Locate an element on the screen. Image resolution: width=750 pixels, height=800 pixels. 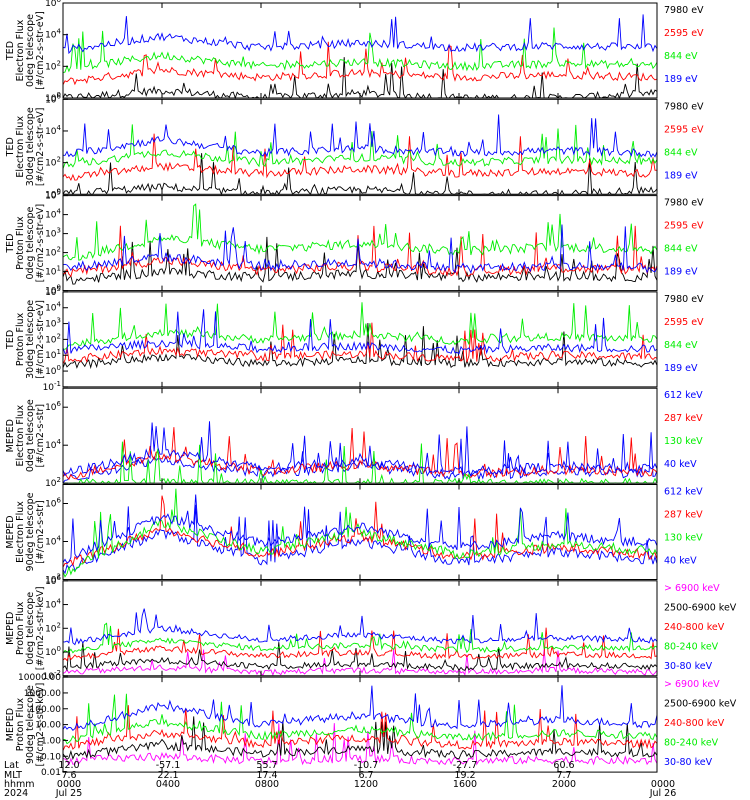
legend-entry: 287 keV is located at coordinates (683, 515).